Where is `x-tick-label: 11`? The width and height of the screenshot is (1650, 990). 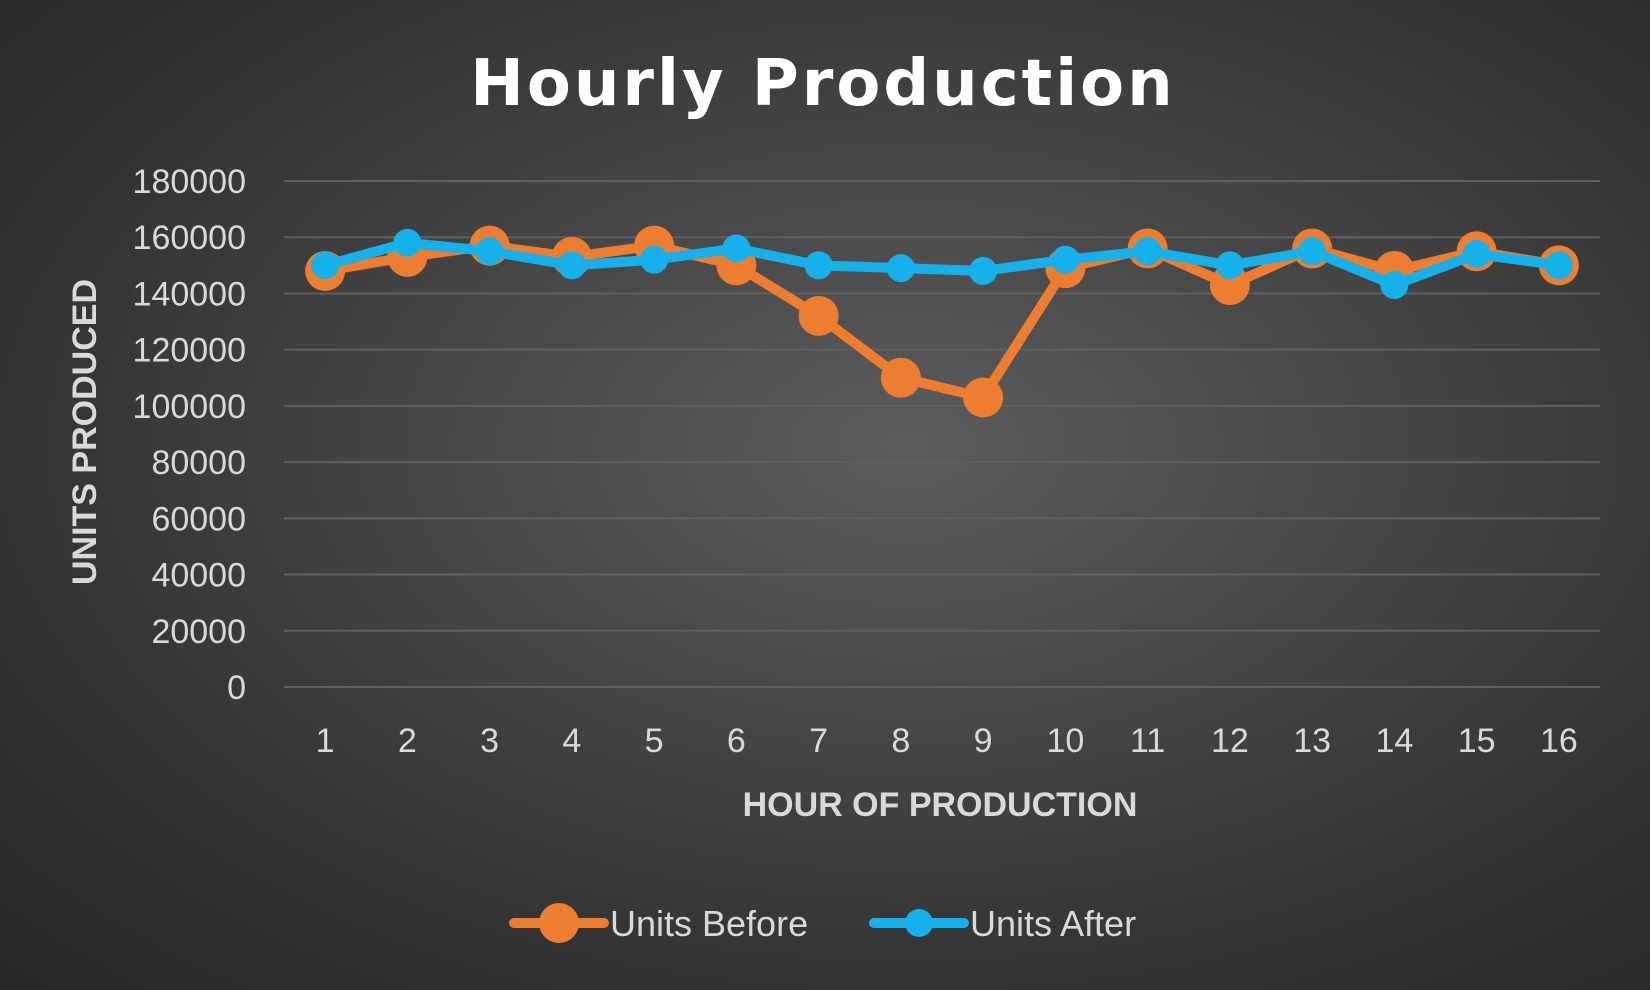
x-tick-label: 11 is located at coordinates (1147, 741).